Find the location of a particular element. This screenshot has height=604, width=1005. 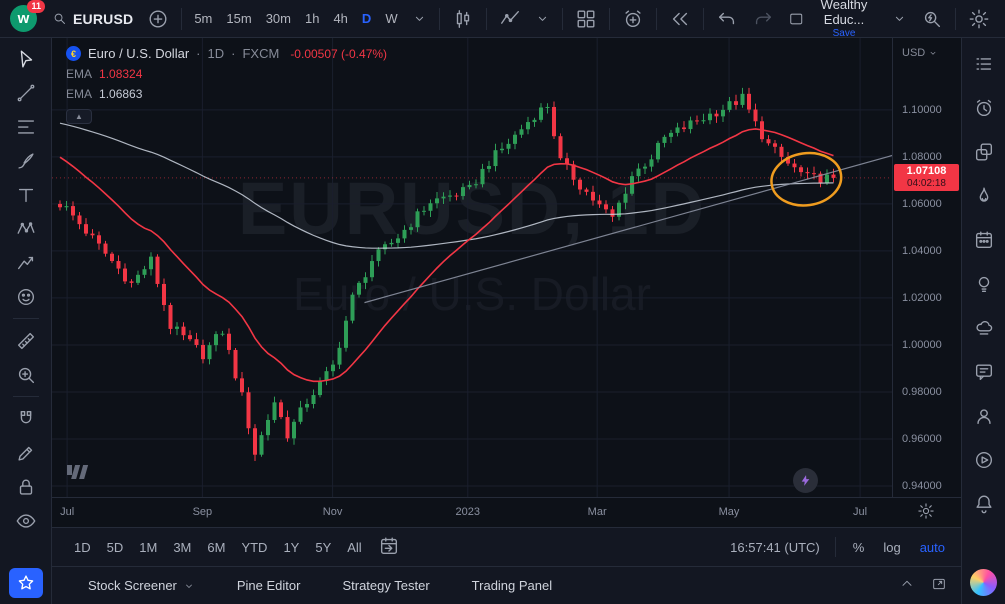

ema-fast-row: EMA 1.08324 is located at coordinates (226, 74).